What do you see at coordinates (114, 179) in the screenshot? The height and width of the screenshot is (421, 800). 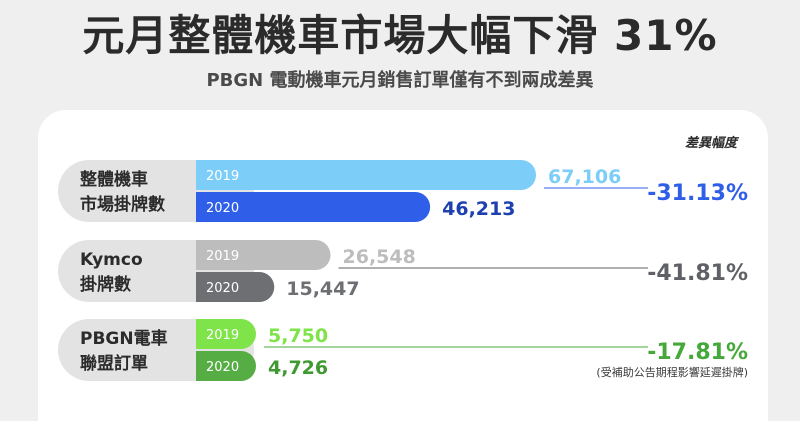 I see `group-label-line: 整體機車` at bounding box center [114, 179].